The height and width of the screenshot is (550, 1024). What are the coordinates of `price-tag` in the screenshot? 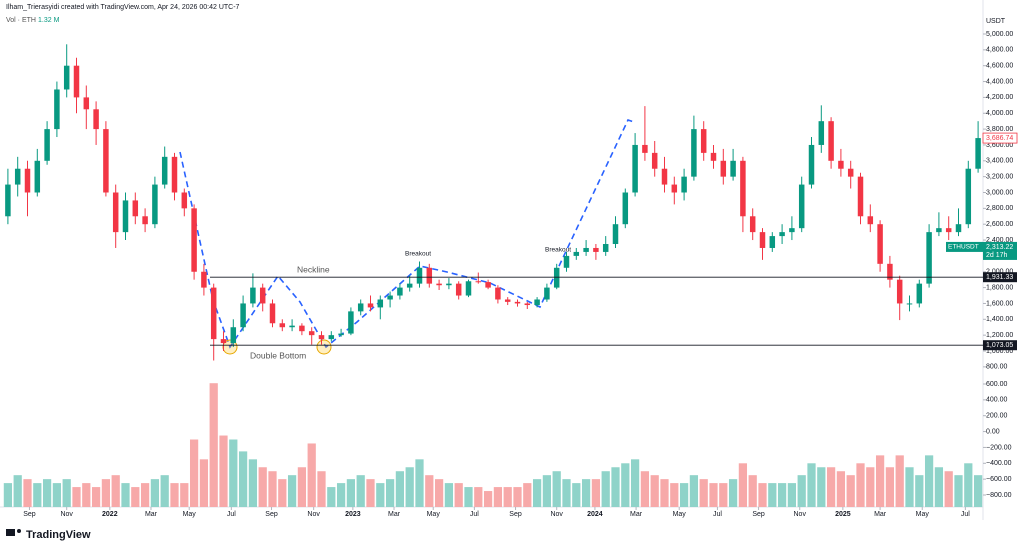 It's located at (1000, 250).